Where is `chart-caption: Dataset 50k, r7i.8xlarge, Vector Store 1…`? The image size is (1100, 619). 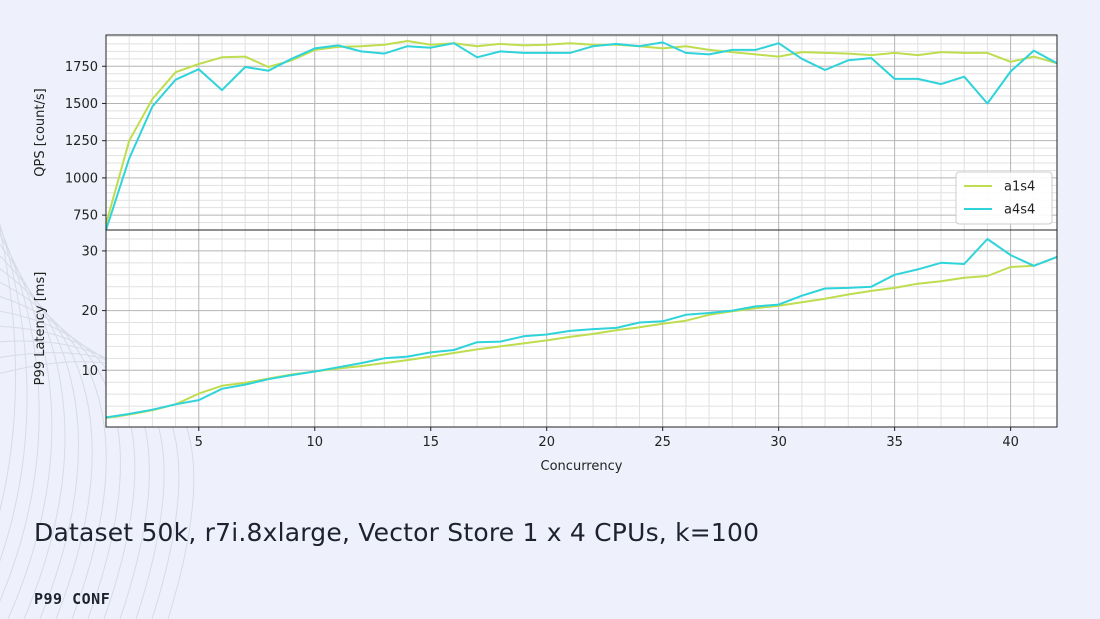 chart-caption: Dataset 50k, r7i.8xlarge, Vector Store 1… is located at coordinates (397, 532).